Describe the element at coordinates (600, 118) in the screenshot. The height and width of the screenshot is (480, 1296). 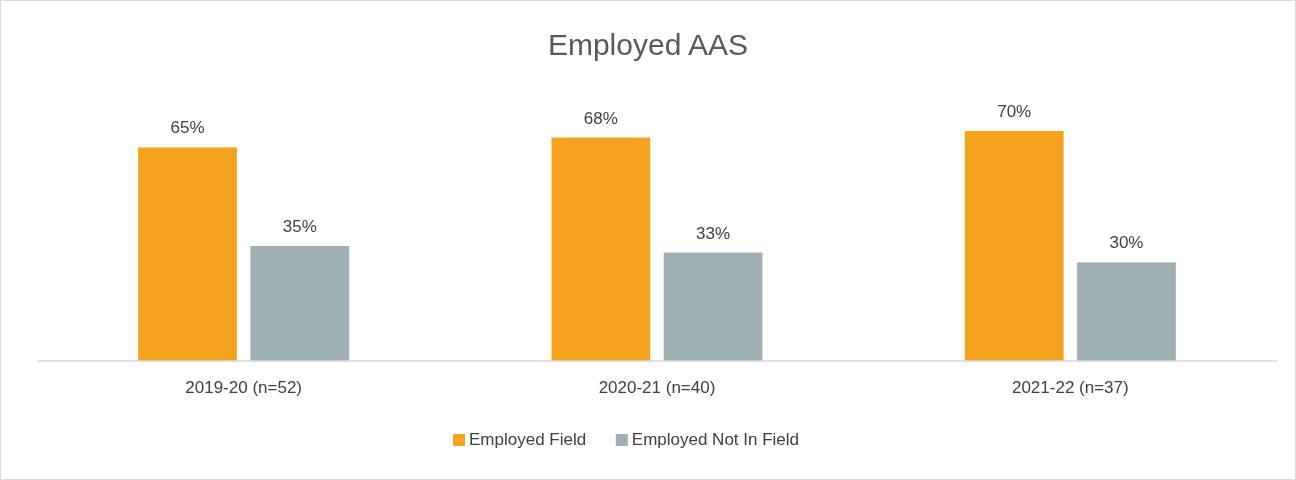
I see `data-label: 68%` at that location.